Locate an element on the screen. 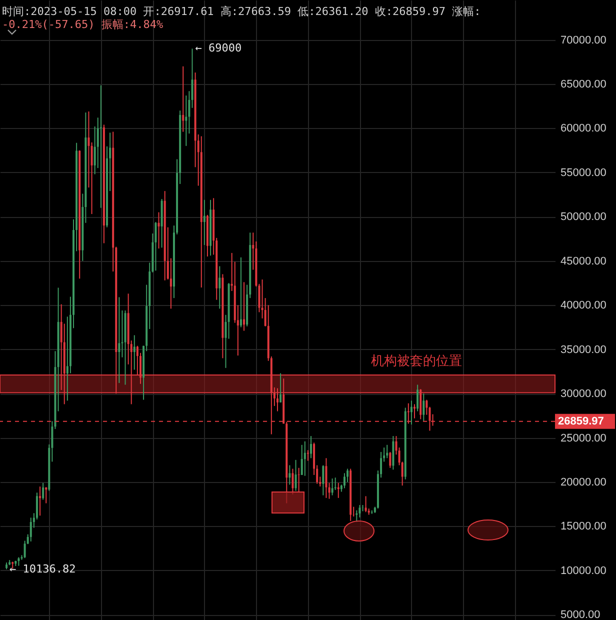 The height and width of the screenshot is (620, 616). y-tick-label: 5000.00 is located at coordinates (580, 614).